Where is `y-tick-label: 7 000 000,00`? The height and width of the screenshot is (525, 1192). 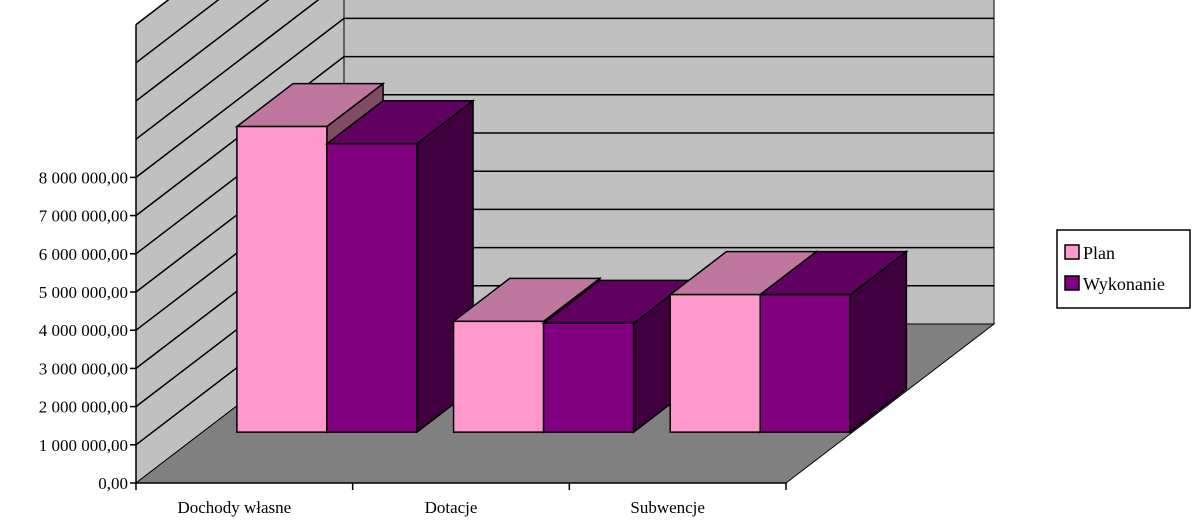 y-tick-label: 7 000 000,00 is located at coordinates (83, 216).